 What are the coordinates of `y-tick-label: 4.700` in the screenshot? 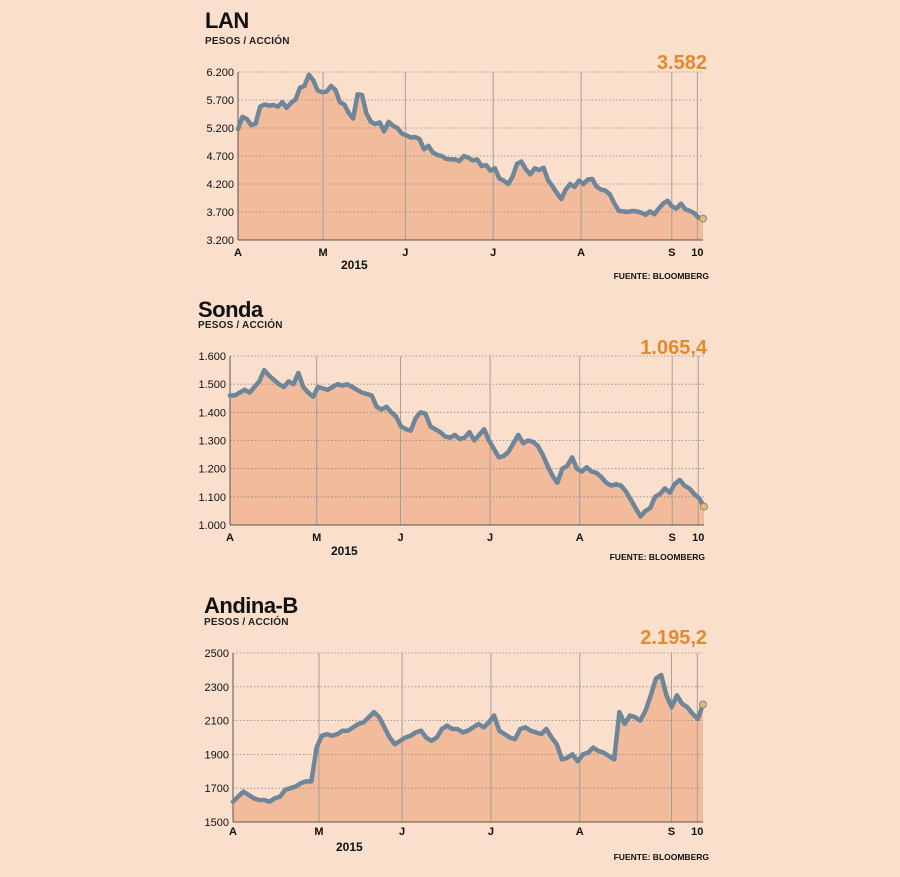 It's located at (220, 157).